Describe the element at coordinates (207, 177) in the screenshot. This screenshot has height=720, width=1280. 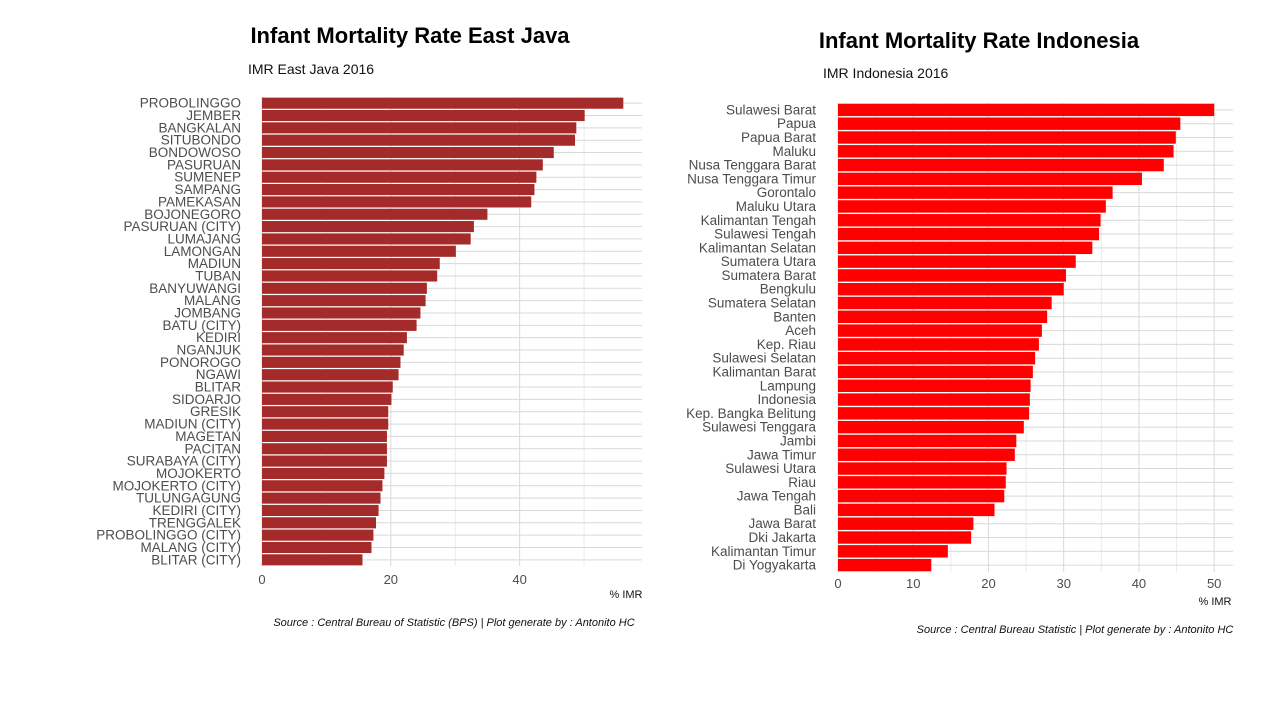
I see `category-label: SUMENEP` at that location.